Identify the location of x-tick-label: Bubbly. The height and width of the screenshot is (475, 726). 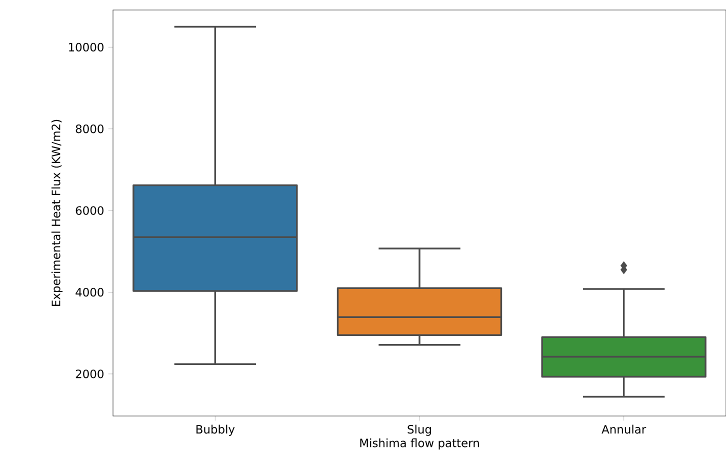
(215, 430).